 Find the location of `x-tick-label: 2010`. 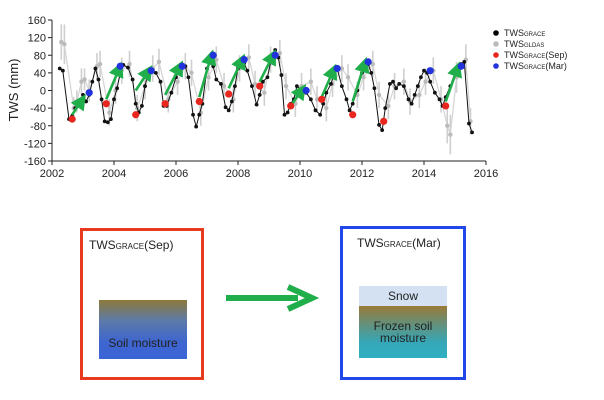

x-tick-label: 2010 is located at coordinates (300, 174).